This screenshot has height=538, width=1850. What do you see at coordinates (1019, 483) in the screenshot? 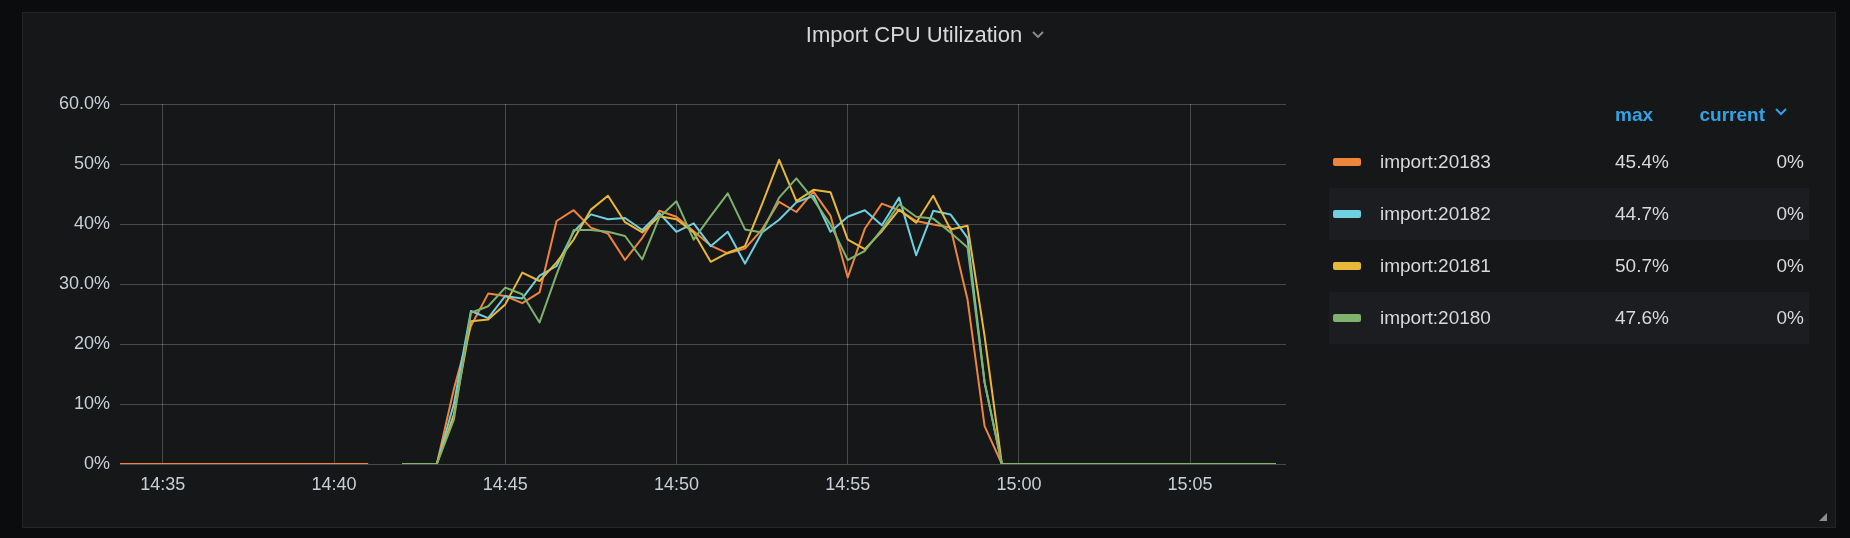
I see `x-tick-label: 15:00` at bounding box center [1019, 483].